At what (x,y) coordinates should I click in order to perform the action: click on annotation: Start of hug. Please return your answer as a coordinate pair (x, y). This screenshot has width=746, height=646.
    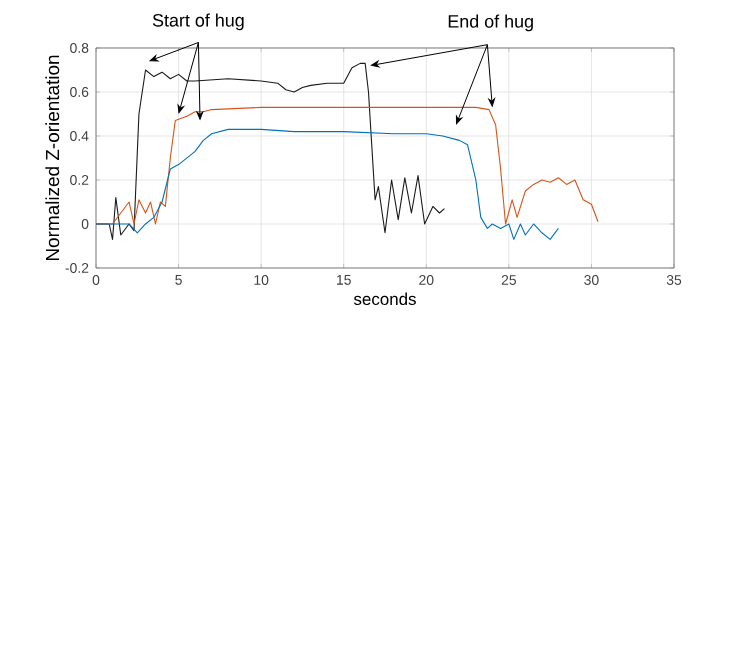
    Looking at the image, I should click on (198, 22).